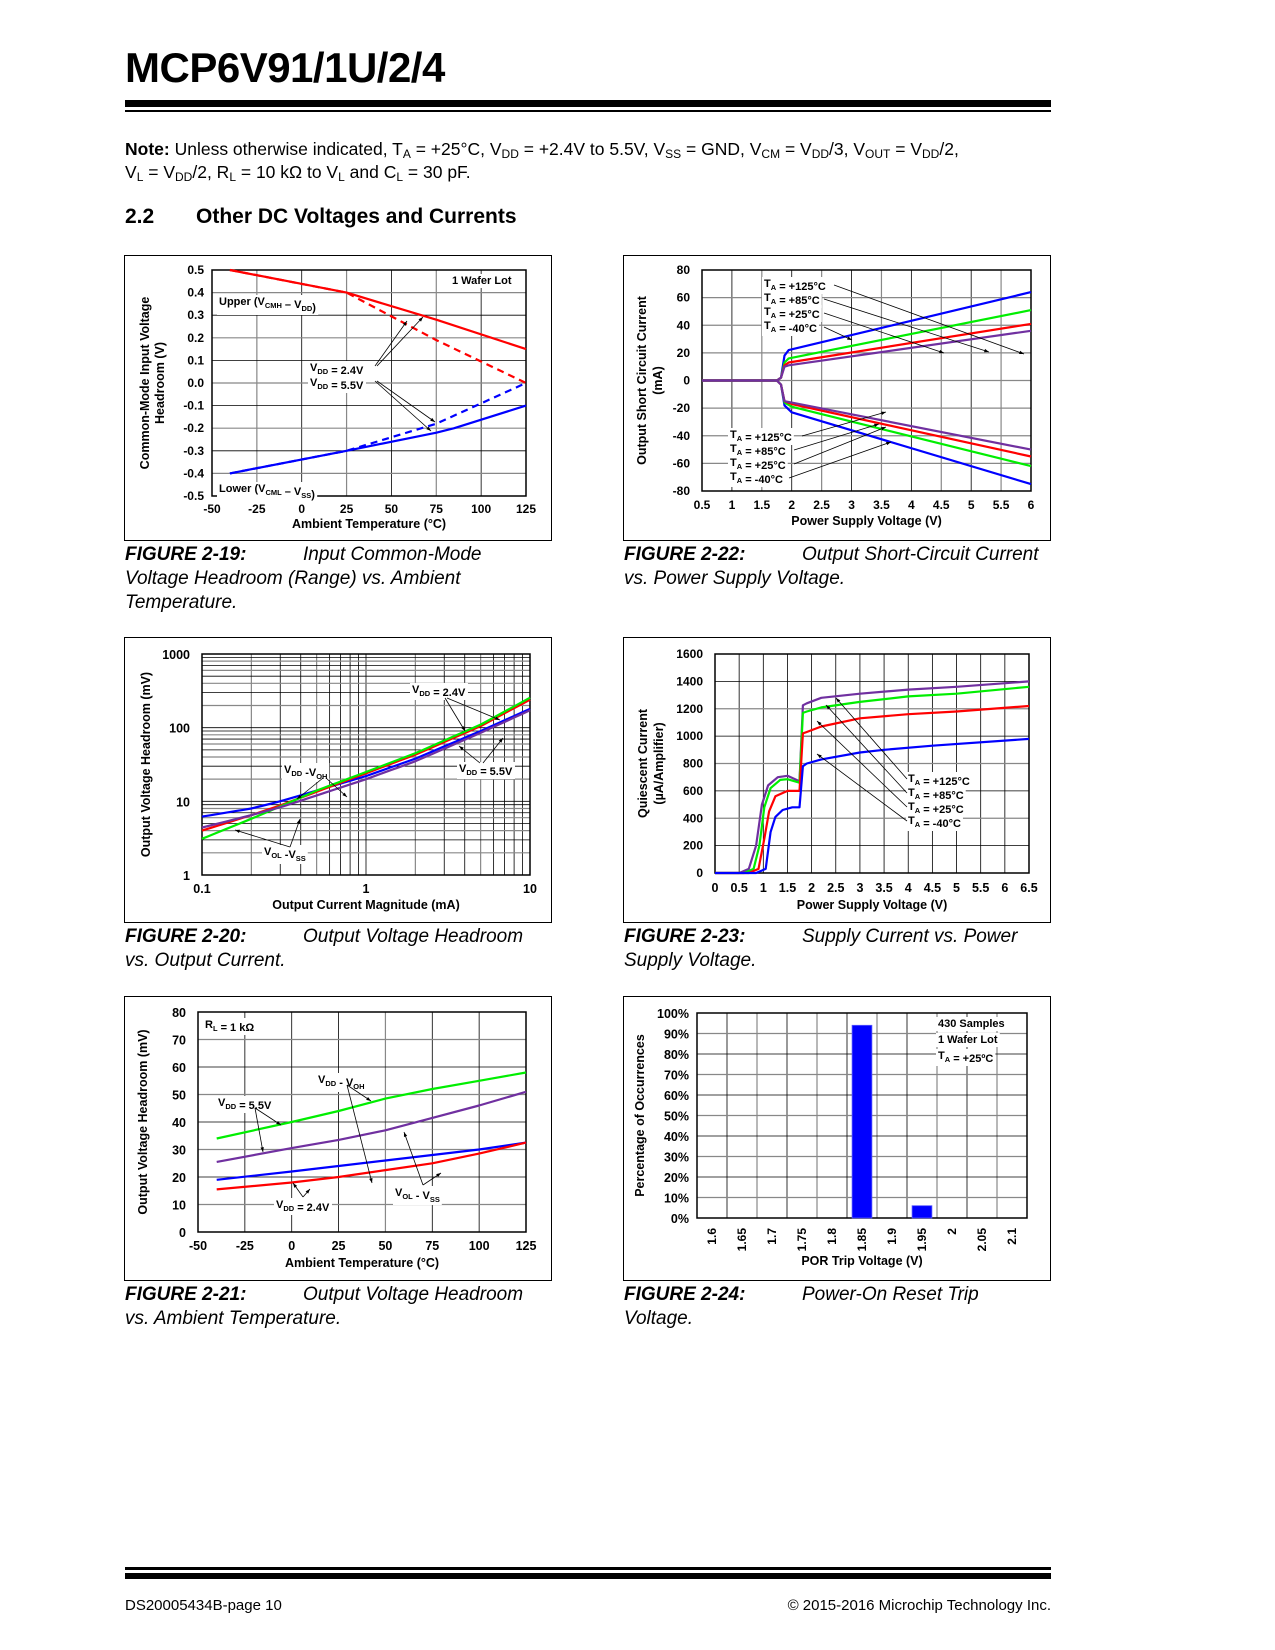 Image resolution: width=1275 pixels, height=1650 pixels. What do you see at coordinates (689, 654) in the screenshot?
I see `y-tick-label: 1600` at bounding box center [689, 654].